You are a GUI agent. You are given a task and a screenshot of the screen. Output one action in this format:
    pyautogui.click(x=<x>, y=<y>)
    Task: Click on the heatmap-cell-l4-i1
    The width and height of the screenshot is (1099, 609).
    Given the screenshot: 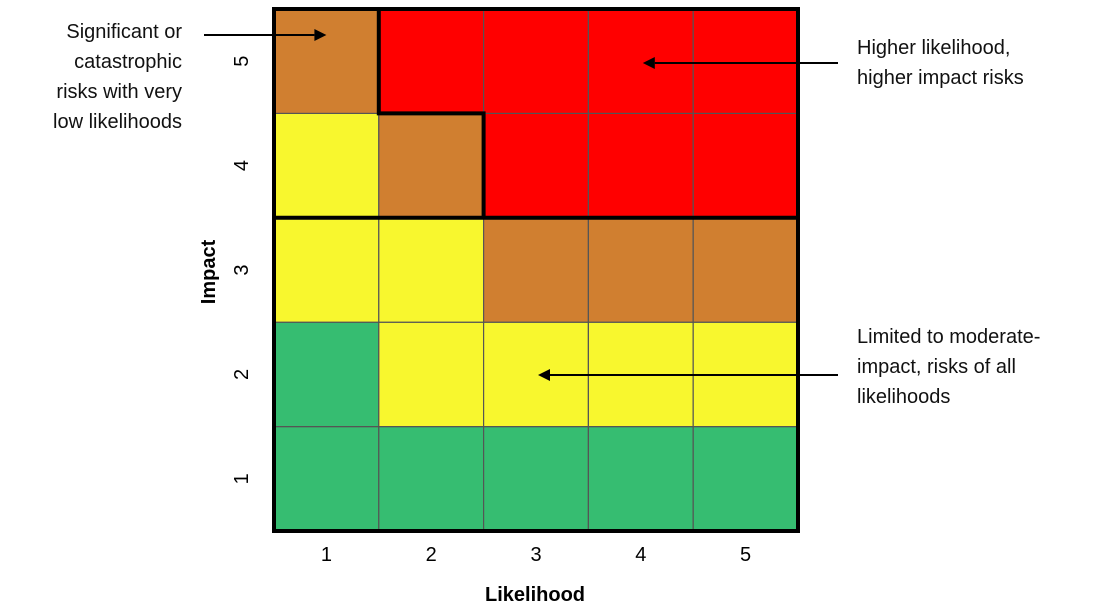 What is the action you would take?
    pyautogui.click(x=640, y=479)
    